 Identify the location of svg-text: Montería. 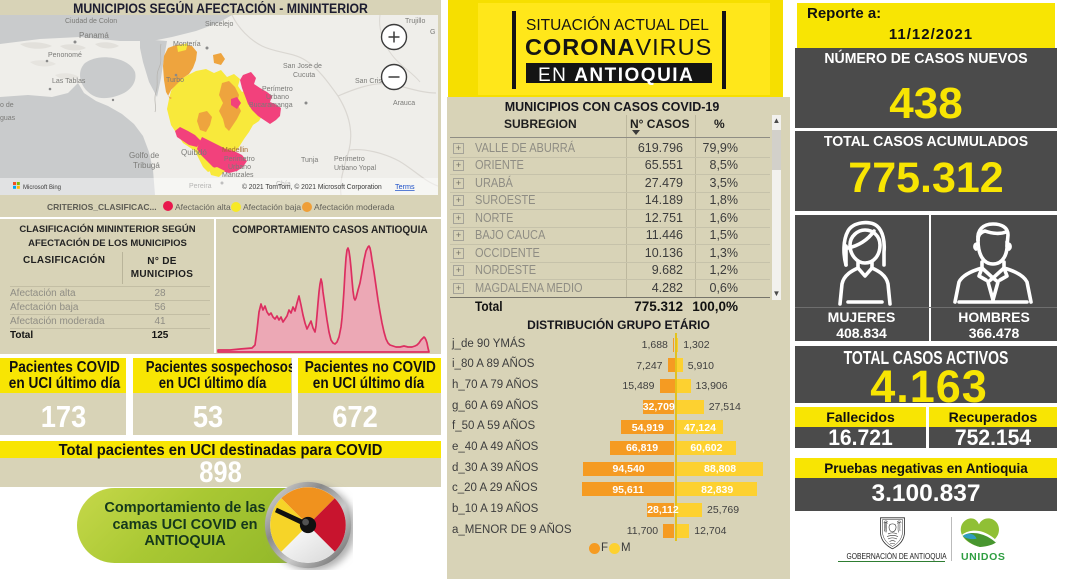
(187, 44).